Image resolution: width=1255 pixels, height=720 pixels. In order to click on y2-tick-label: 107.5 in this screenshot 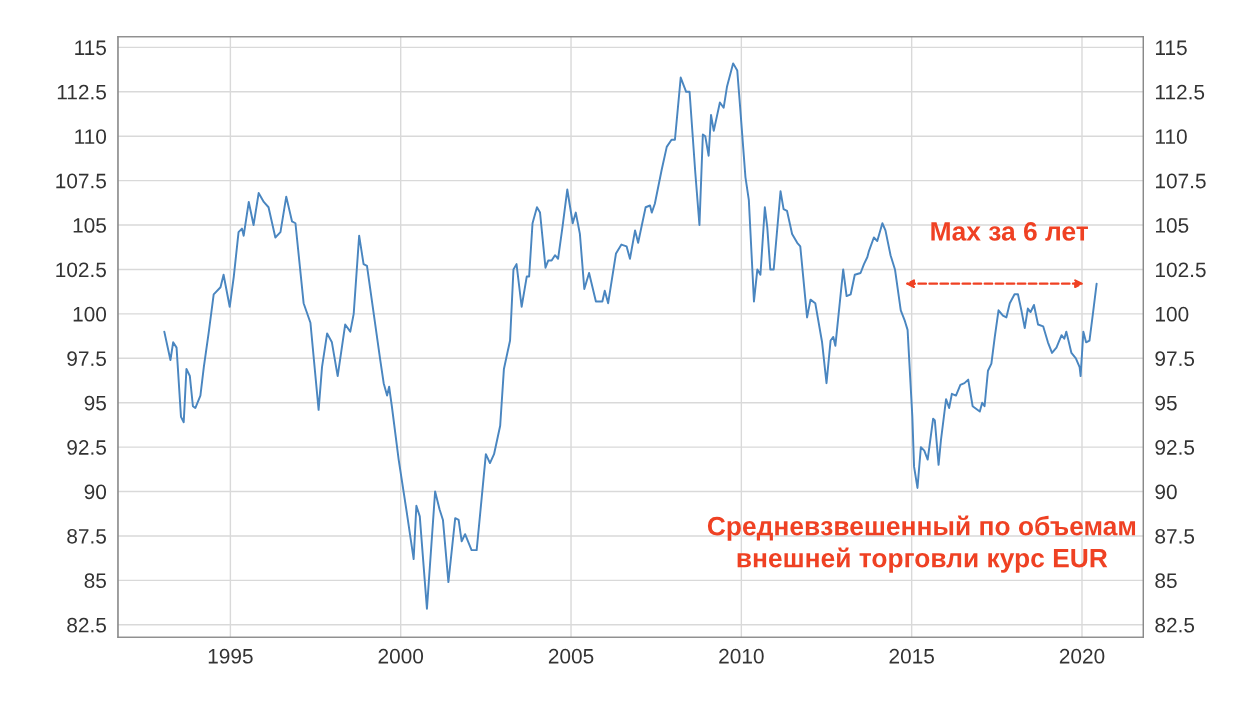, I will do `click(1181, 181)`.